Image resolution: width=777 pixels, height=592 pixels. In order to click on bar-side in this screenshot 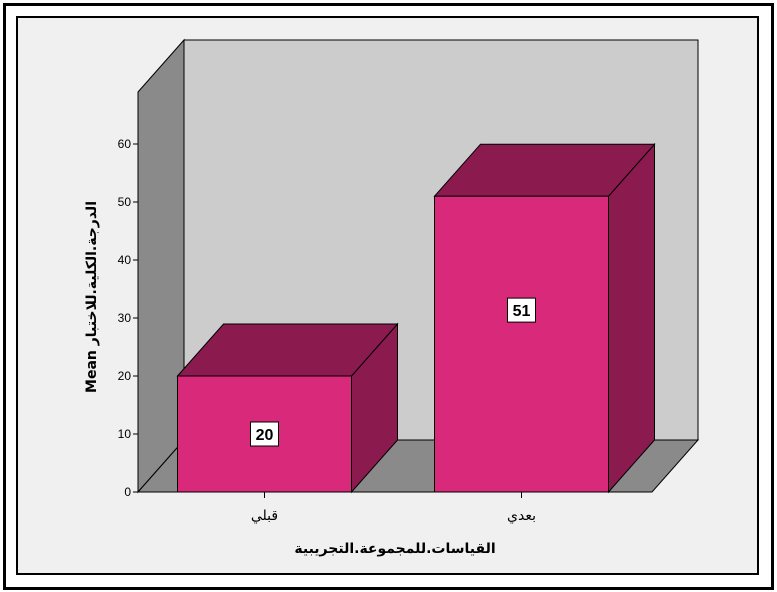, I will do `click(631, 318)`.